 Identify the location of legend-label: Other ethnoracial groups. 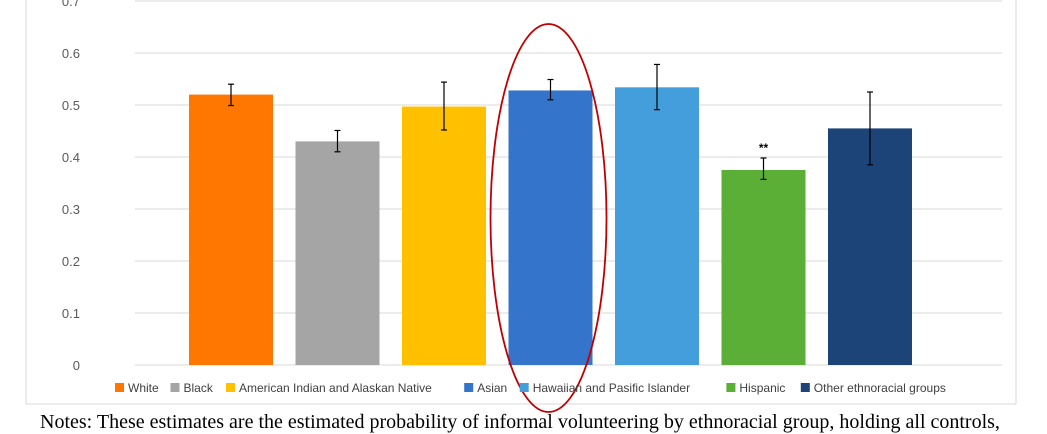
(880, 388).